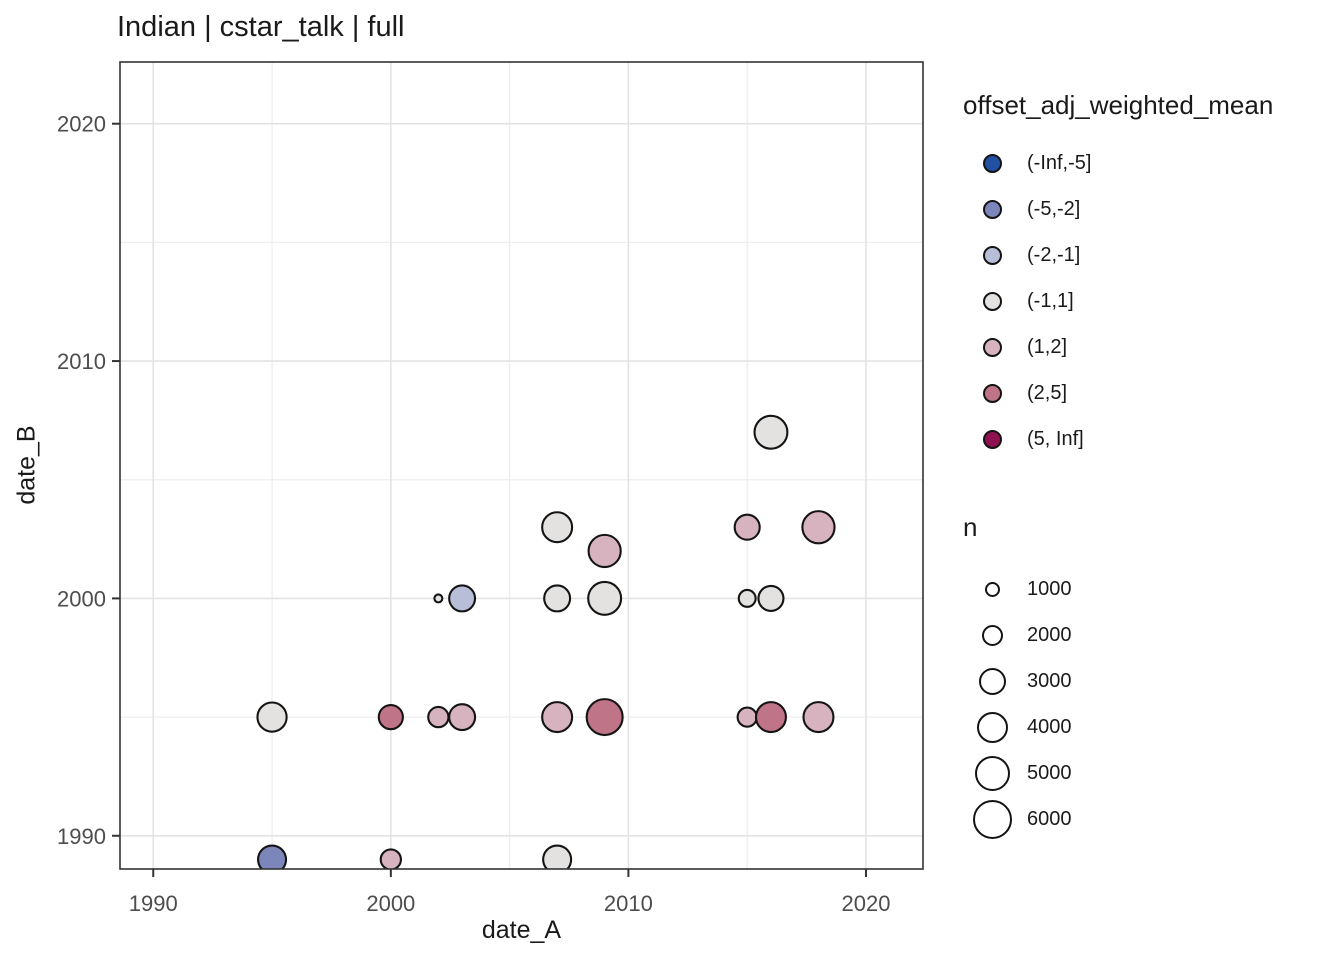 This screenshot has height=960, width=1344. I want to click on color-legend-item: (-1,1], so click(1118, 301).